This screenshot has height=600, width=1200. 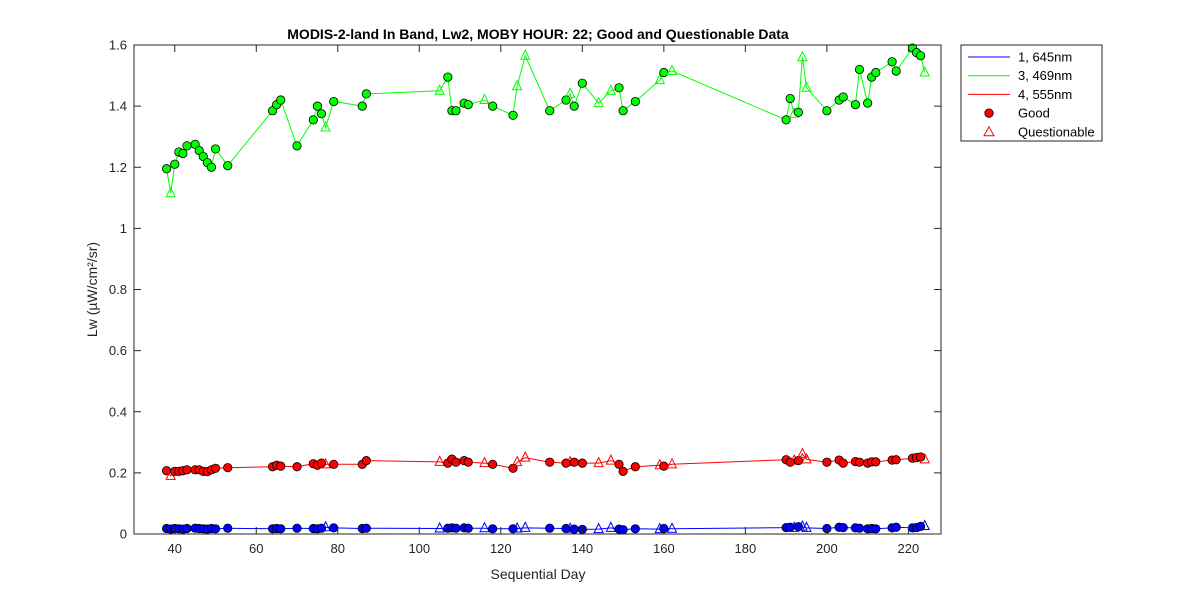 What do you see at coordinates (118, 167) in the screenshot?
I see `y-tick-label: 1.2` at bounding box center [118, 167].